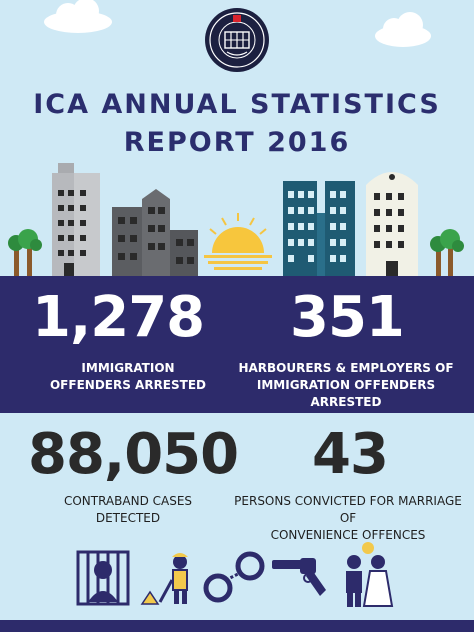 This screenshot has width=474, height=632. Describe the element at coordinates (127, 385) in the screenshot. I see `immigration-offenders-label-line2: OFFENDERS ARRESTED` at that location.